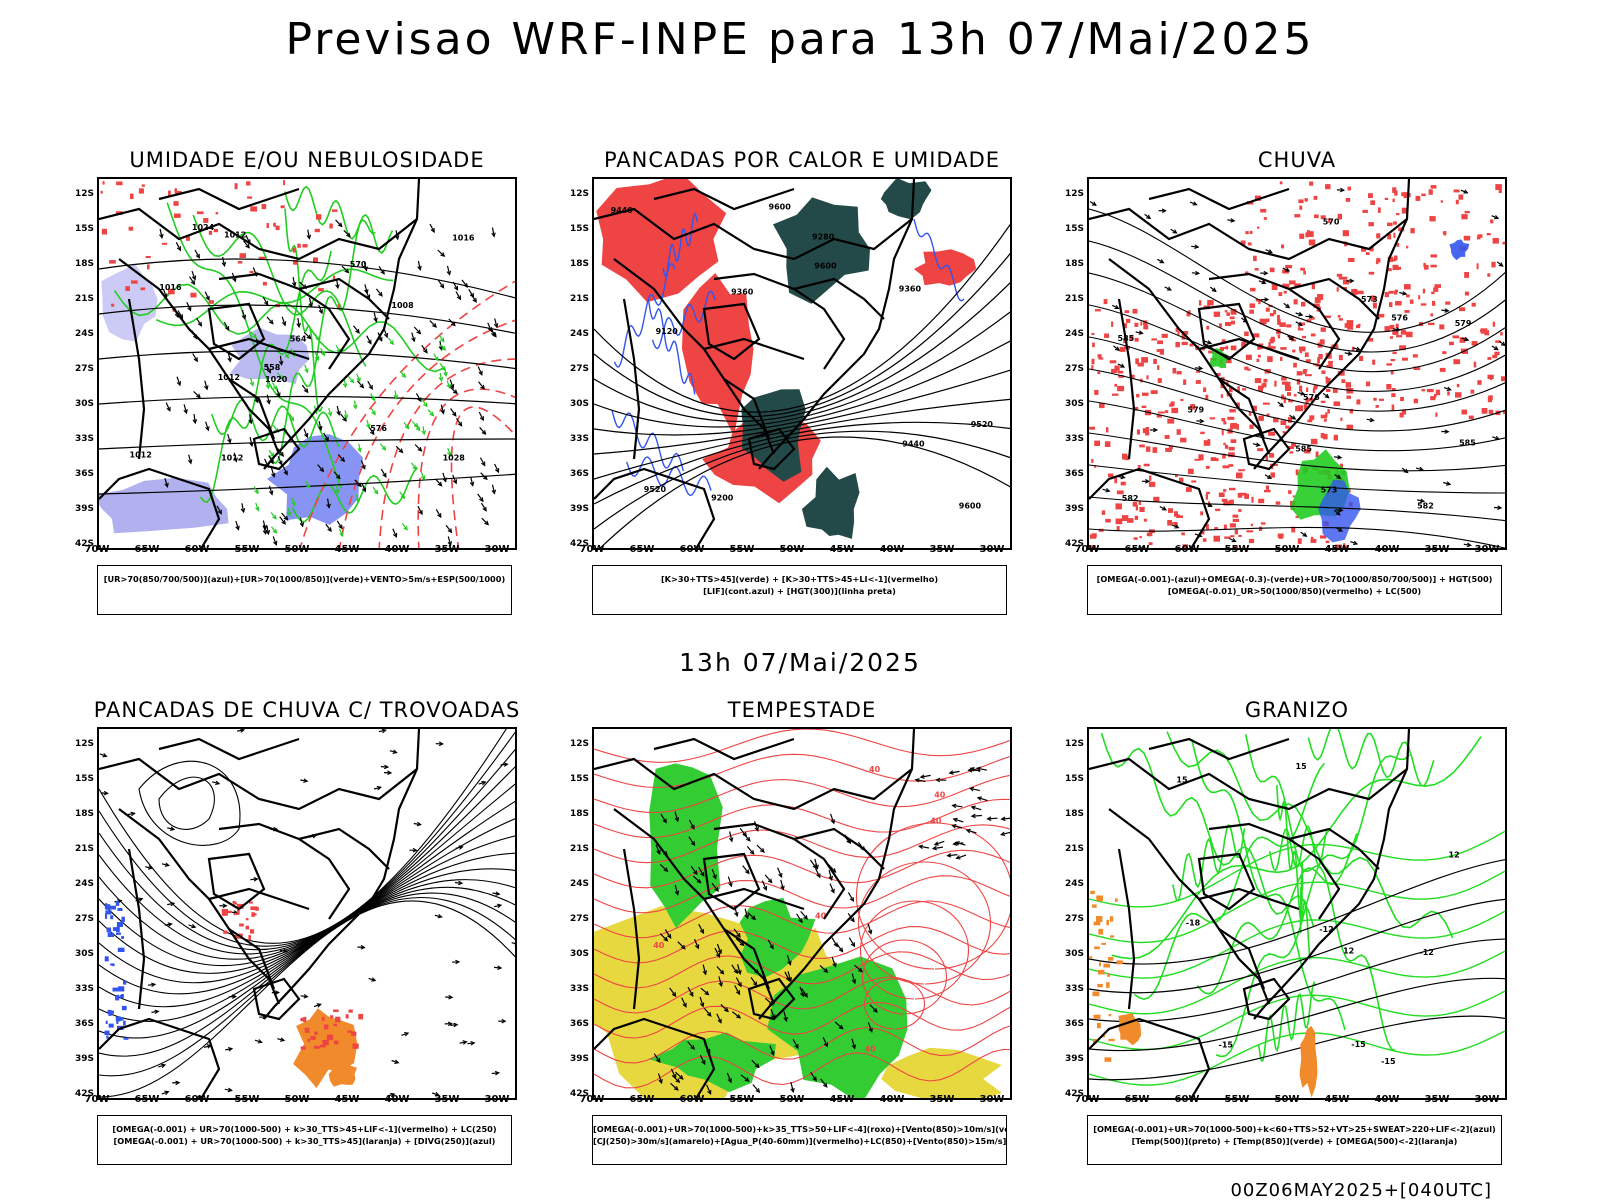 The width and height of the screenshot is (1600, 1201). Describe the element at coordinates (800, 662) in the screenshot. I see `middle-title: 13h 07/Mai/2025` at that location.